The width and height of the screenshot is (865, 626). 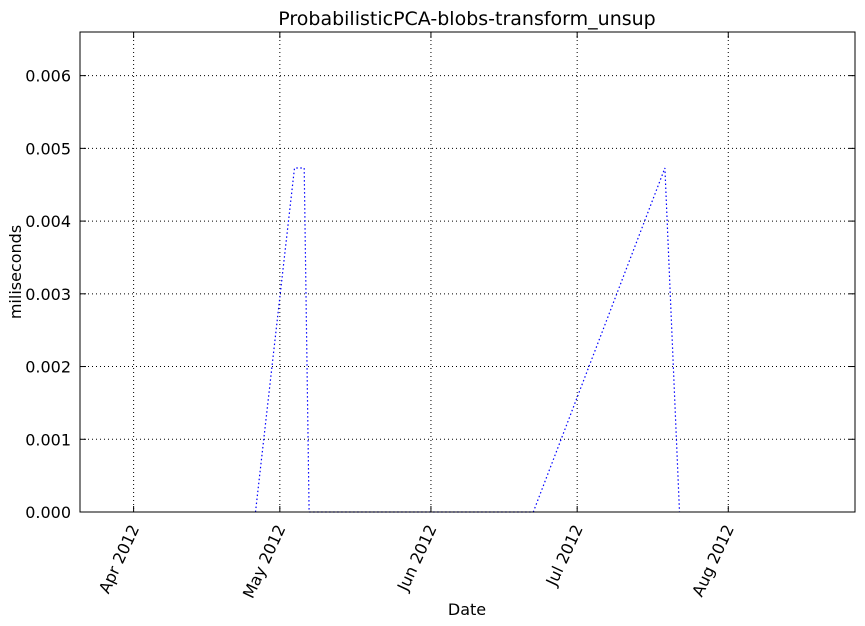 I want to click on y-tick-label: 0.005, so click(x=48, y=148).